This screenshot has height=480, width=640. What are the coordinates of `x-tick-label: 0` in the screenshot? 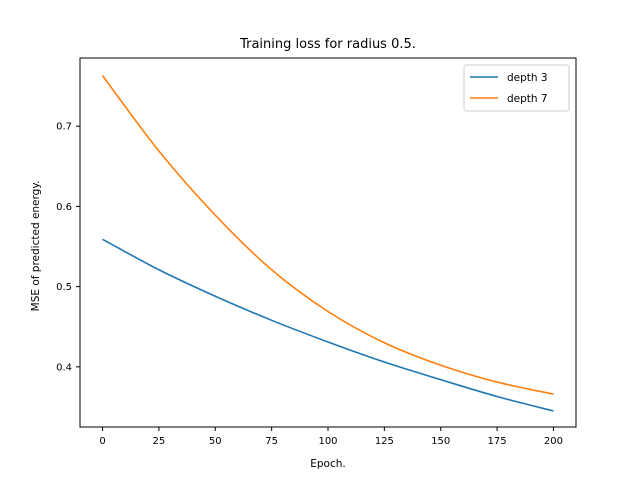 It's located at (102, 441).